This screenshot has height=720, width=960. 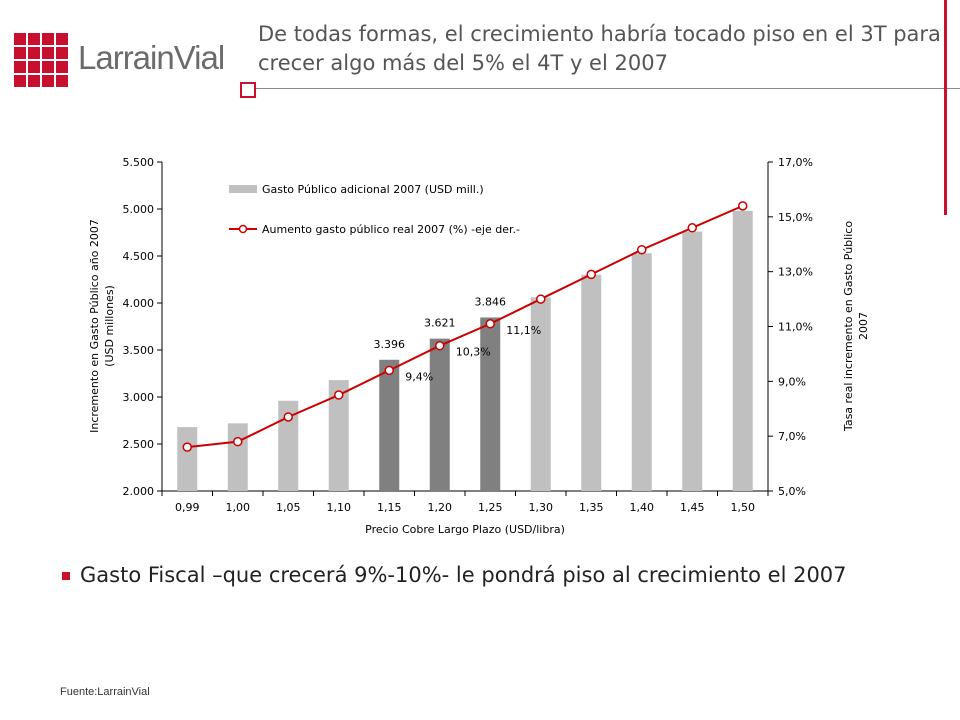 I want to click on x-tick-label: 1,20, so click(x=440, y=507).